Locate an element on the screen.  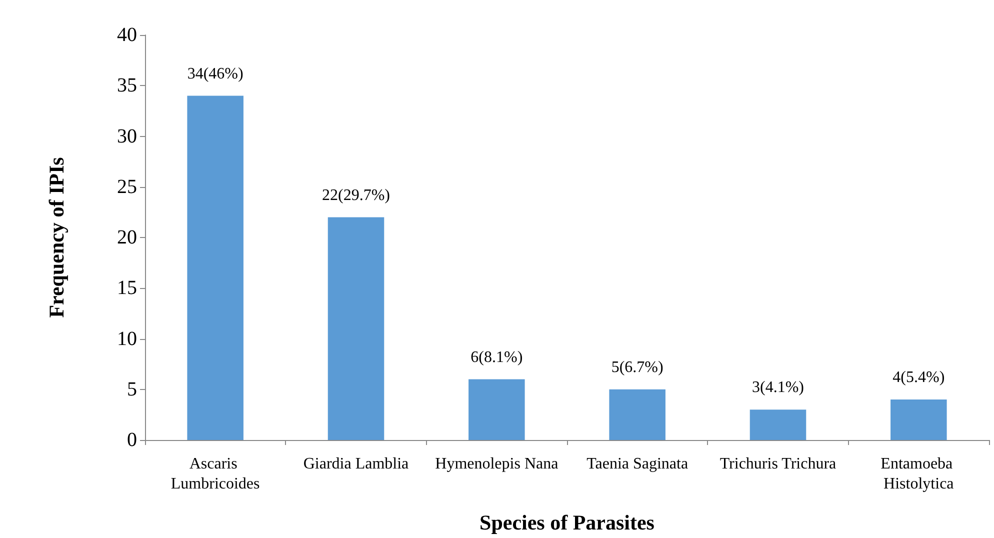
x-tick-label: Taenia Saginata is located at coordinates (637, 464).